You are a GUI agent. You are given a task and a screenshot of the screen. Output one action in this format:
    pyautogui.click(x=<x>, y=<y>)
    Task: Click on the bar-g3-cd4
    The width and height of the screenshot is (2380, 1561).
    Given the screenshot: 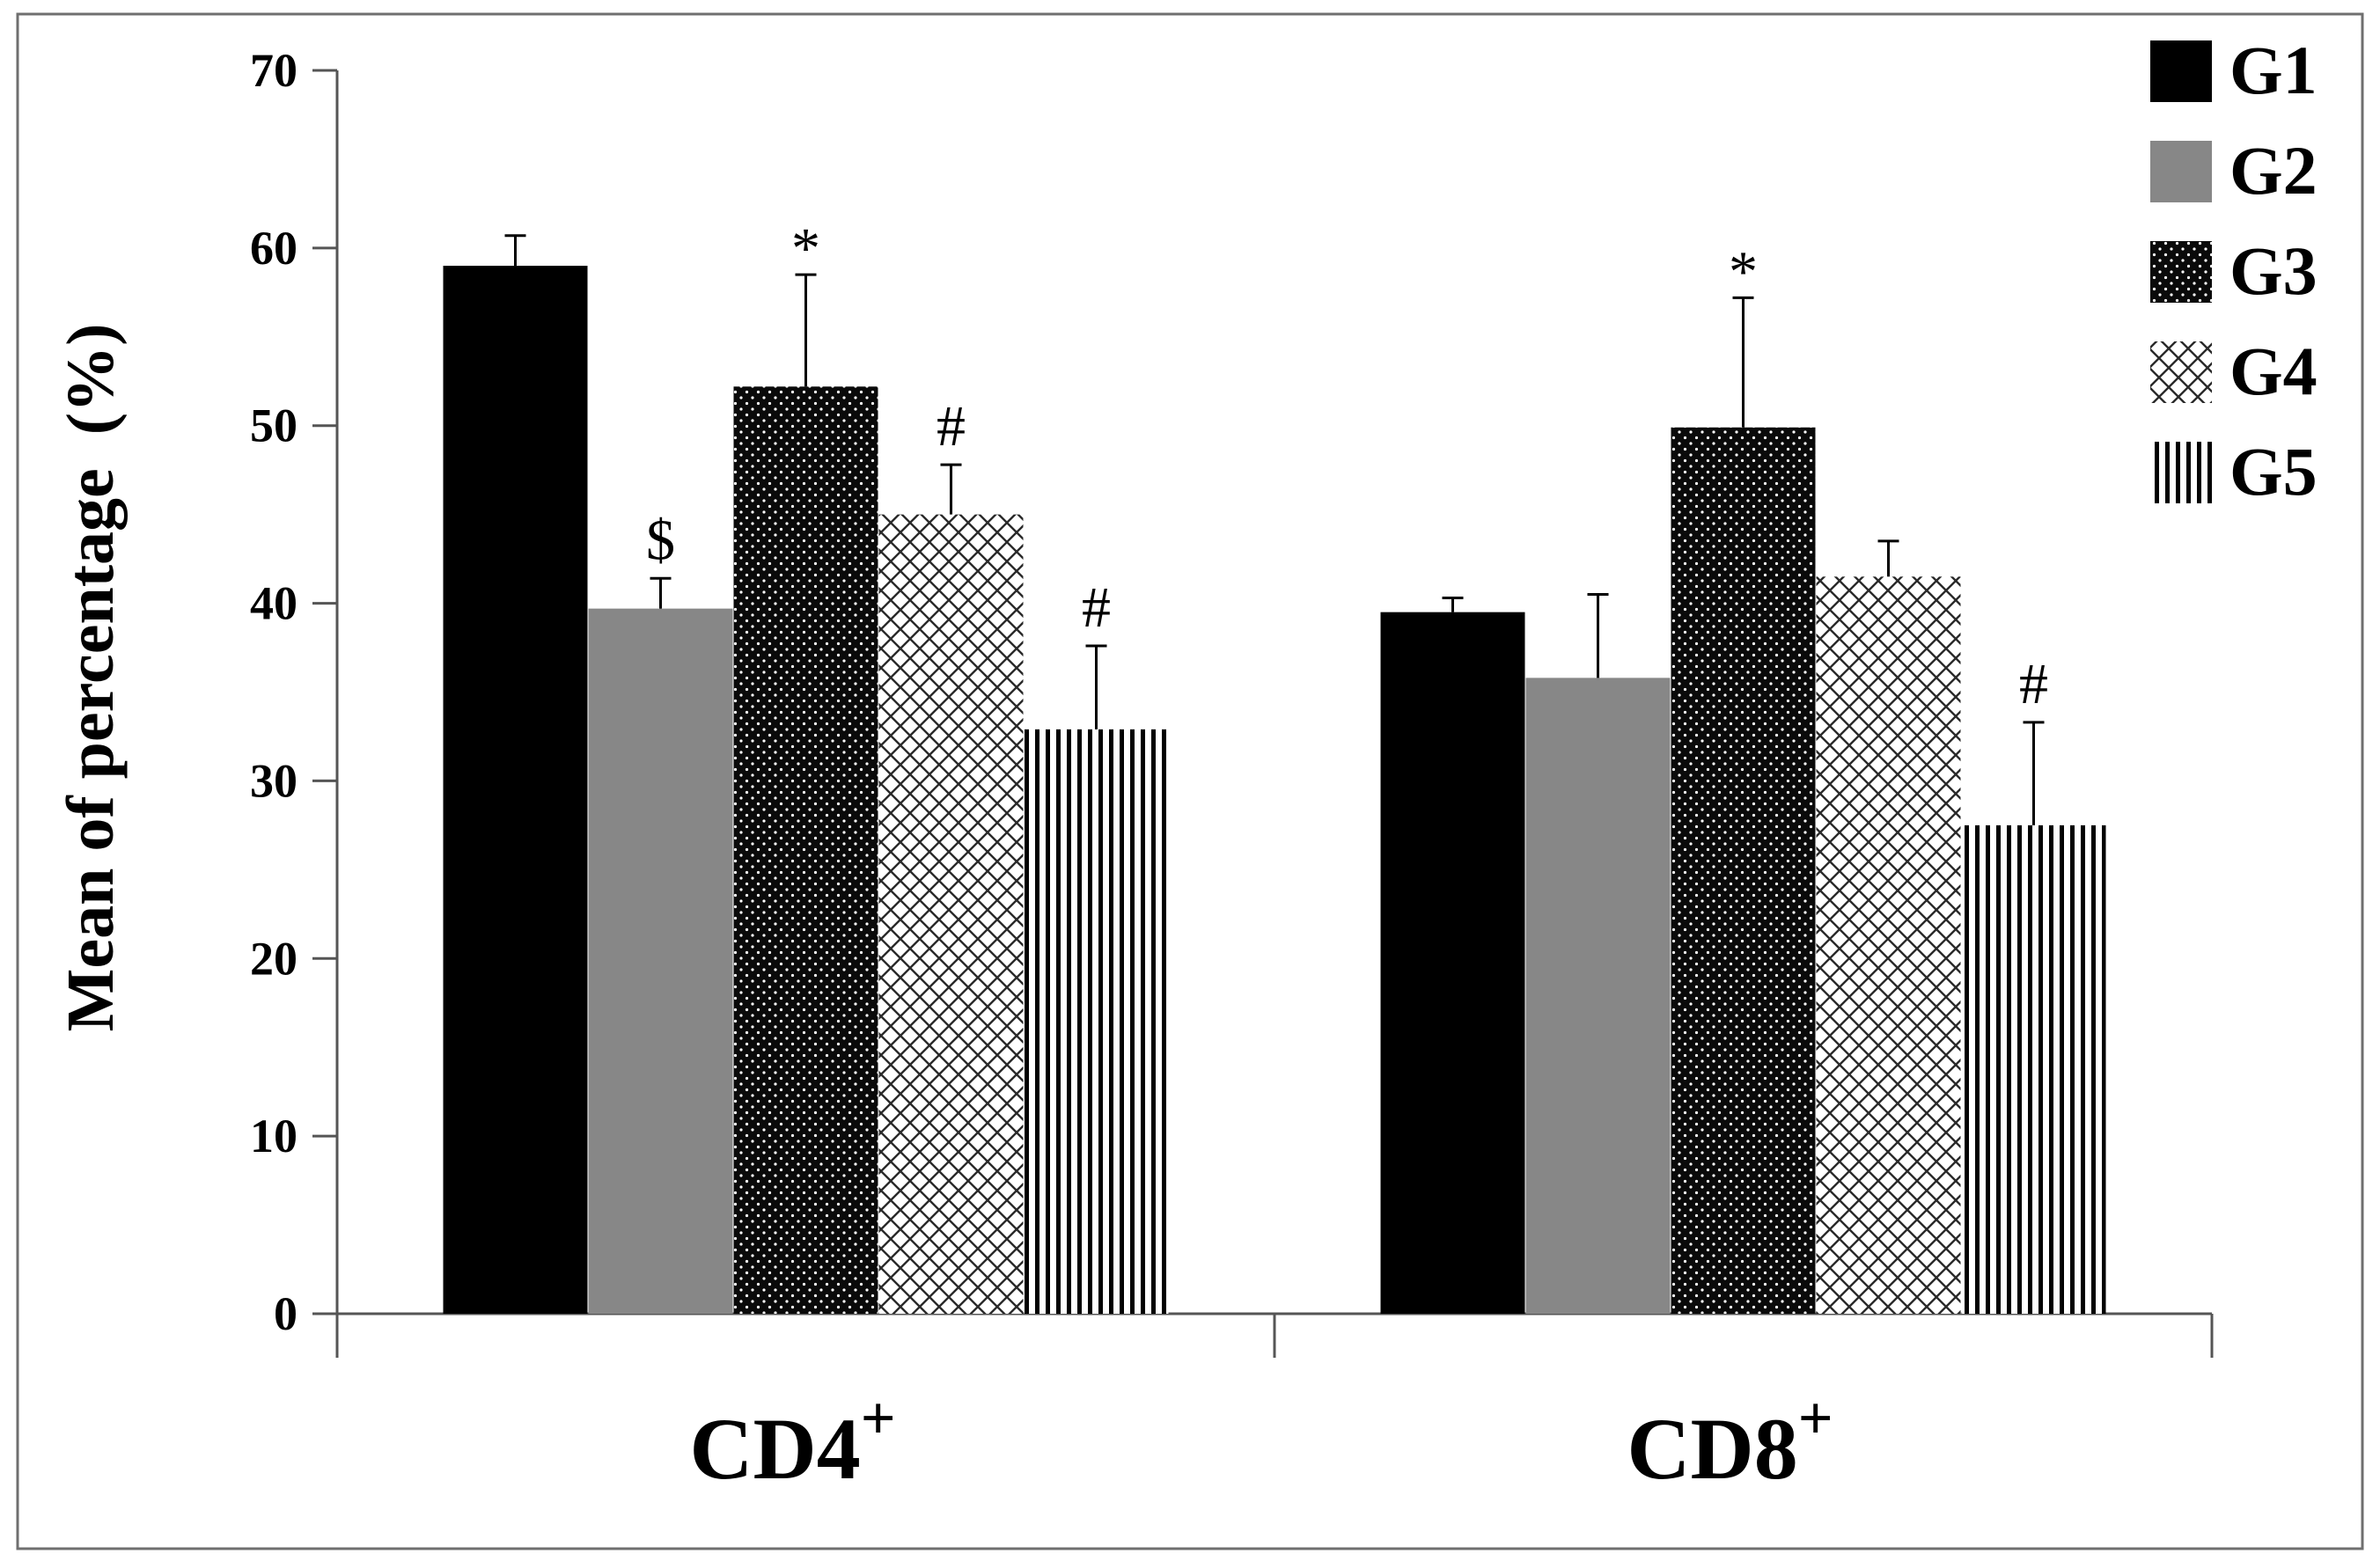 What is the action you would take?
    pyautogui.click(x=805, y=851)
    